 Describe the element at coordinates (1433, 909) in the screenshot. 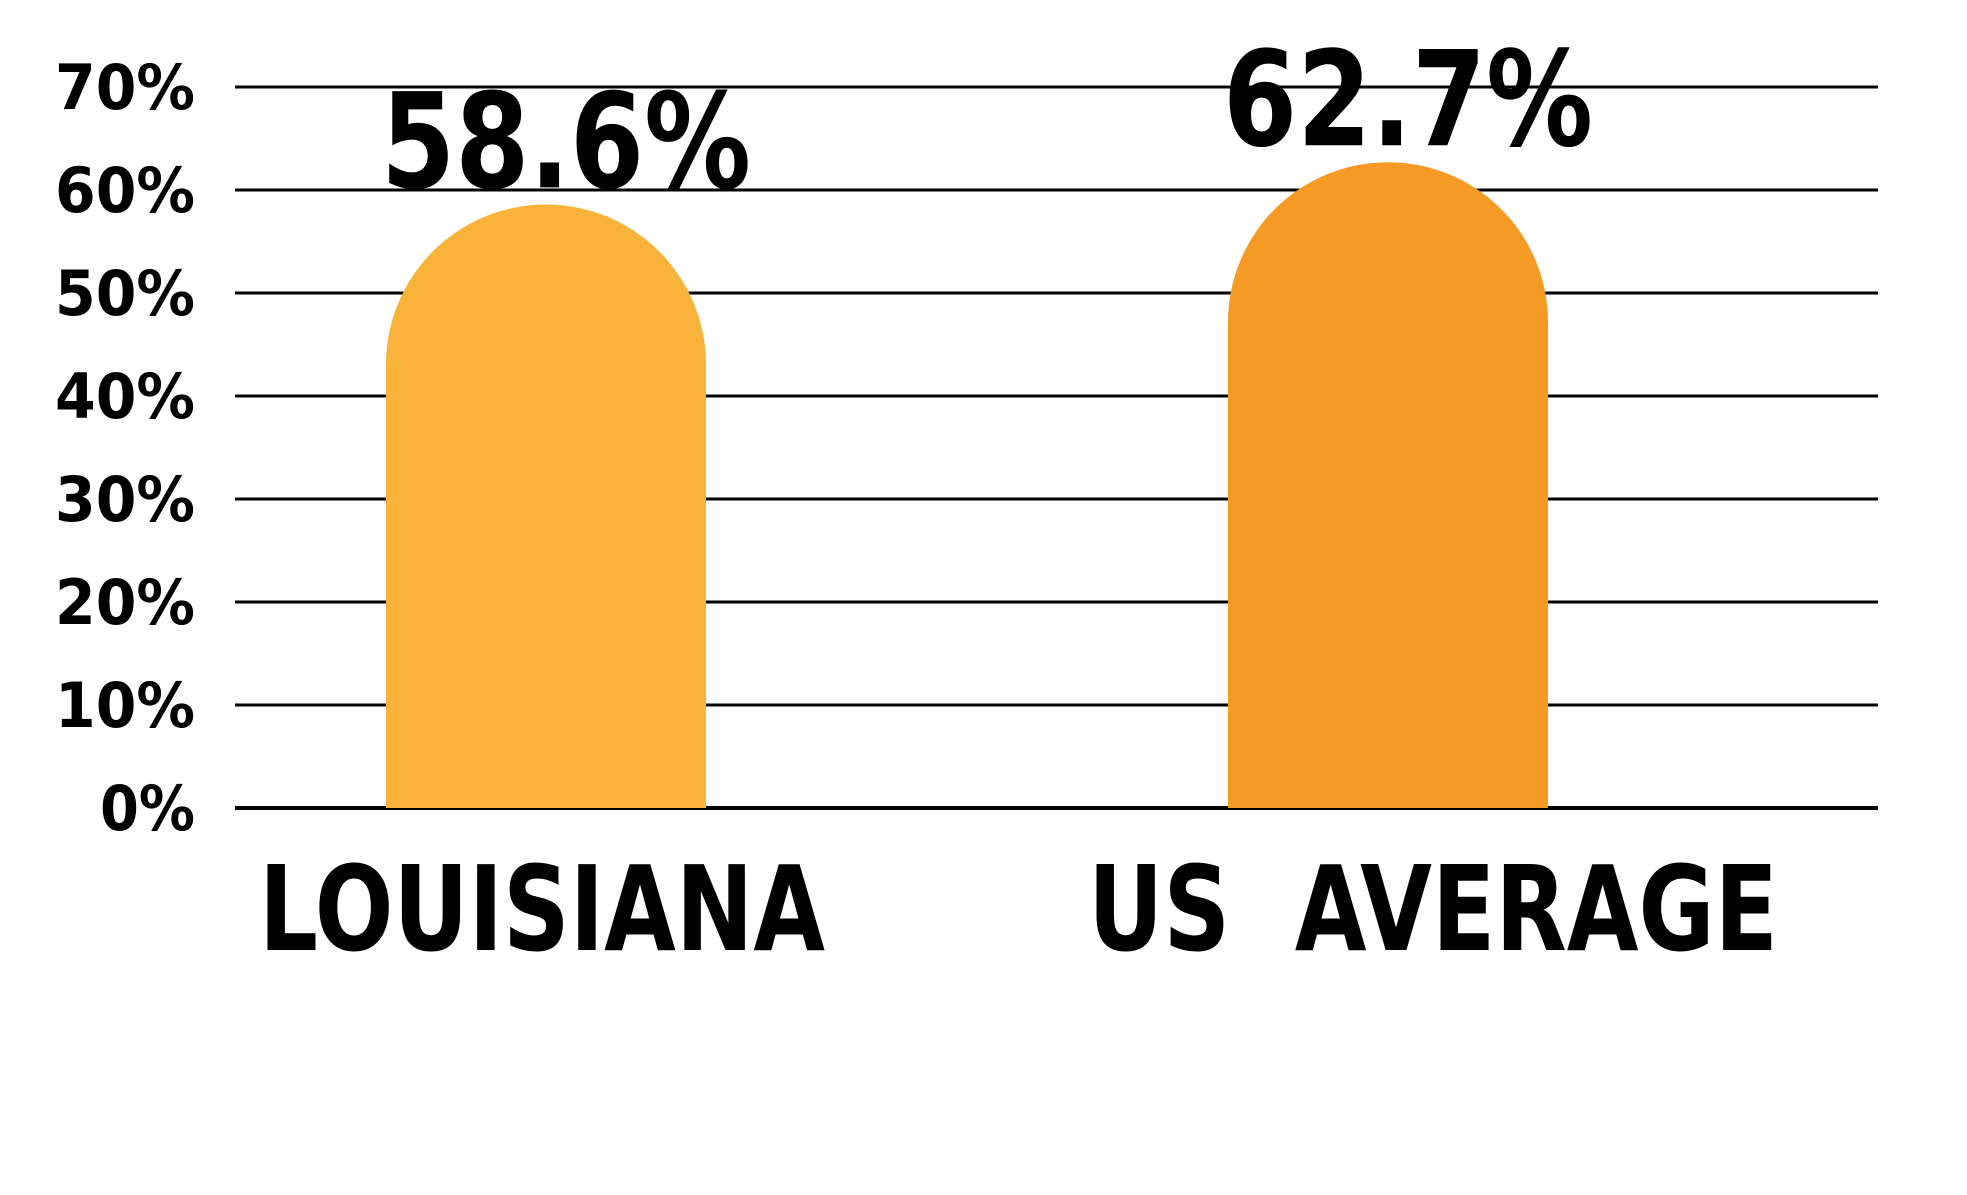

I see `category-label: US AVERAGE` at that location.